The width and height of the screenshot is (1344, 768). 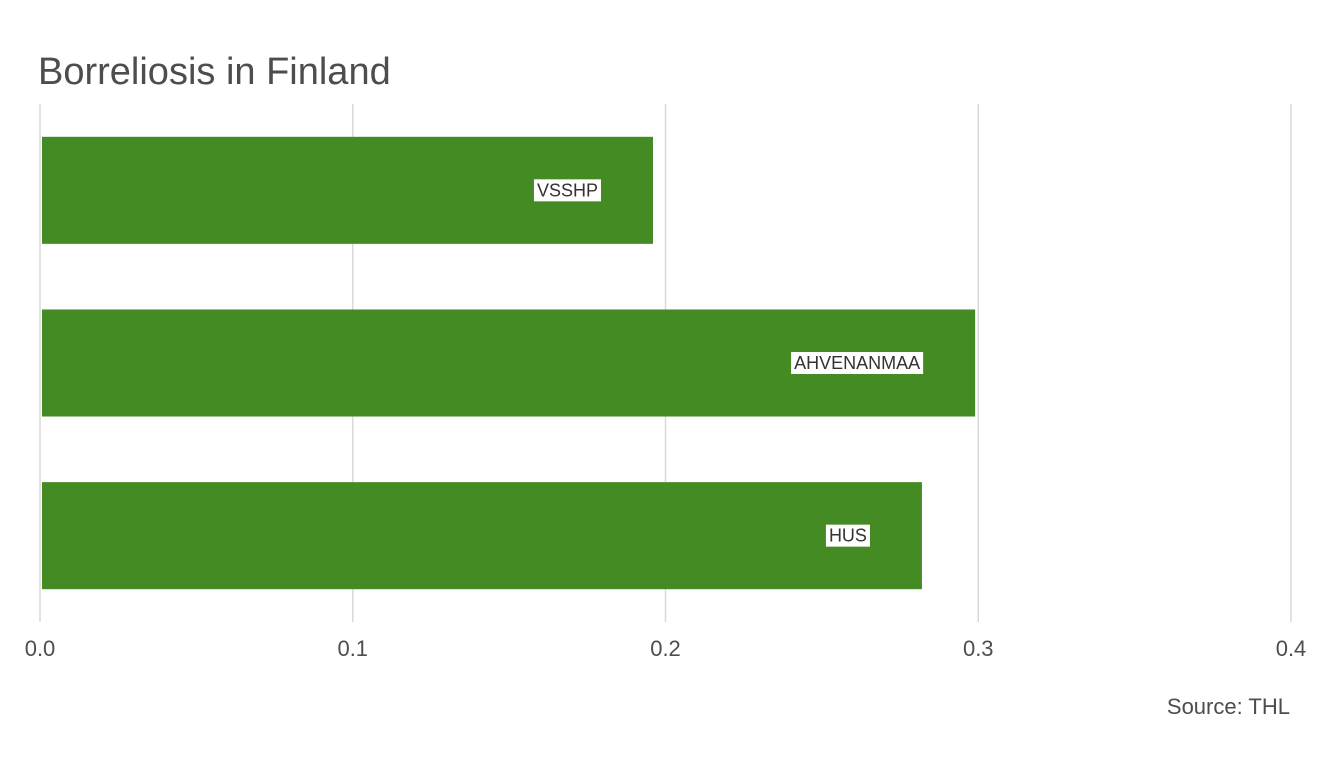 What do you see at coordinates (482, 536) in the screenshot?
I see `bar` at bounding box center [482, 536].